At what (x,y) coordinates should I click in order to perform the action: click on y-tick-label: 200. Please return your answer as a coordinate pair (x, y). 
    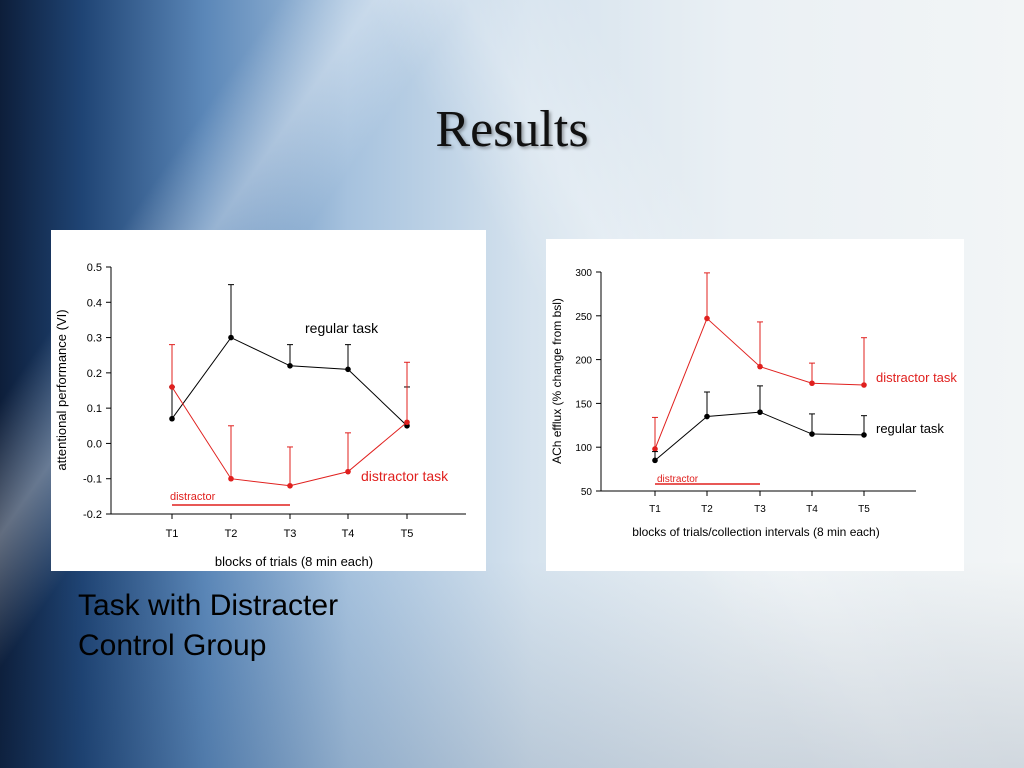
    Looking at the image, I should click on (583, 361).